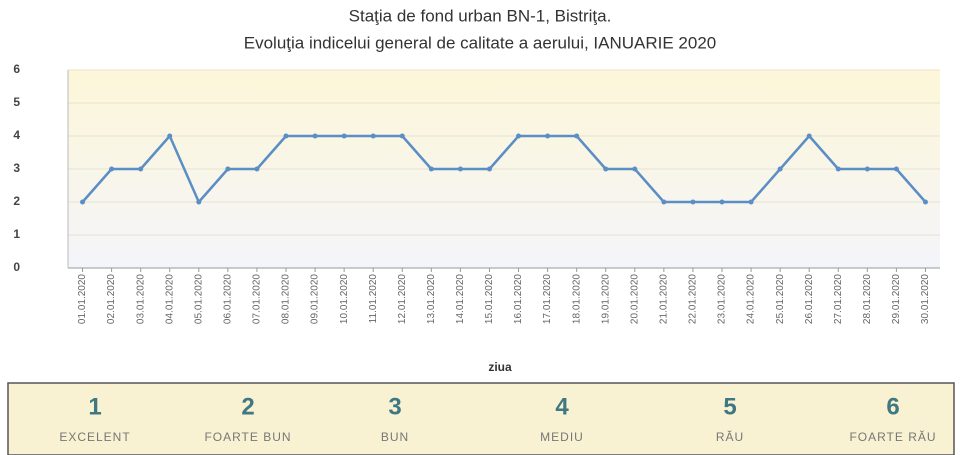 The height and width of the screenshot is (455, 960). Describe the element at coordinates (257, 299) in the screenshot. I see `x-tick-label: 07.01.2020` at that location.